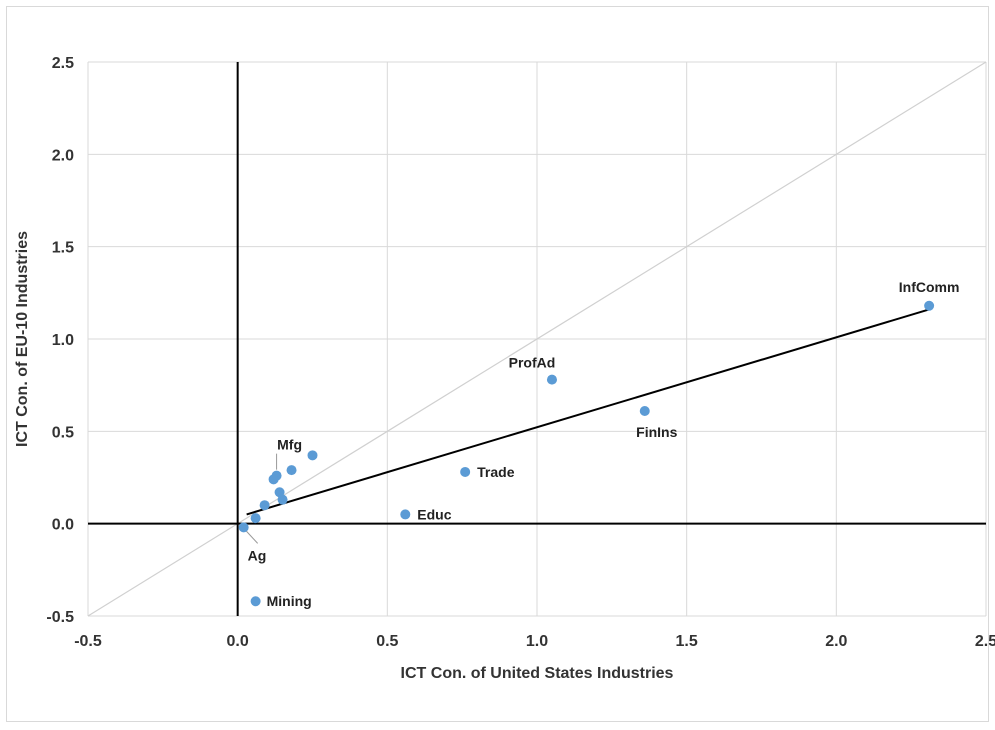  What do you see at coordinates (252, 537) in the screenshot?
I see `leader-line` at bounding box center [252, 537].